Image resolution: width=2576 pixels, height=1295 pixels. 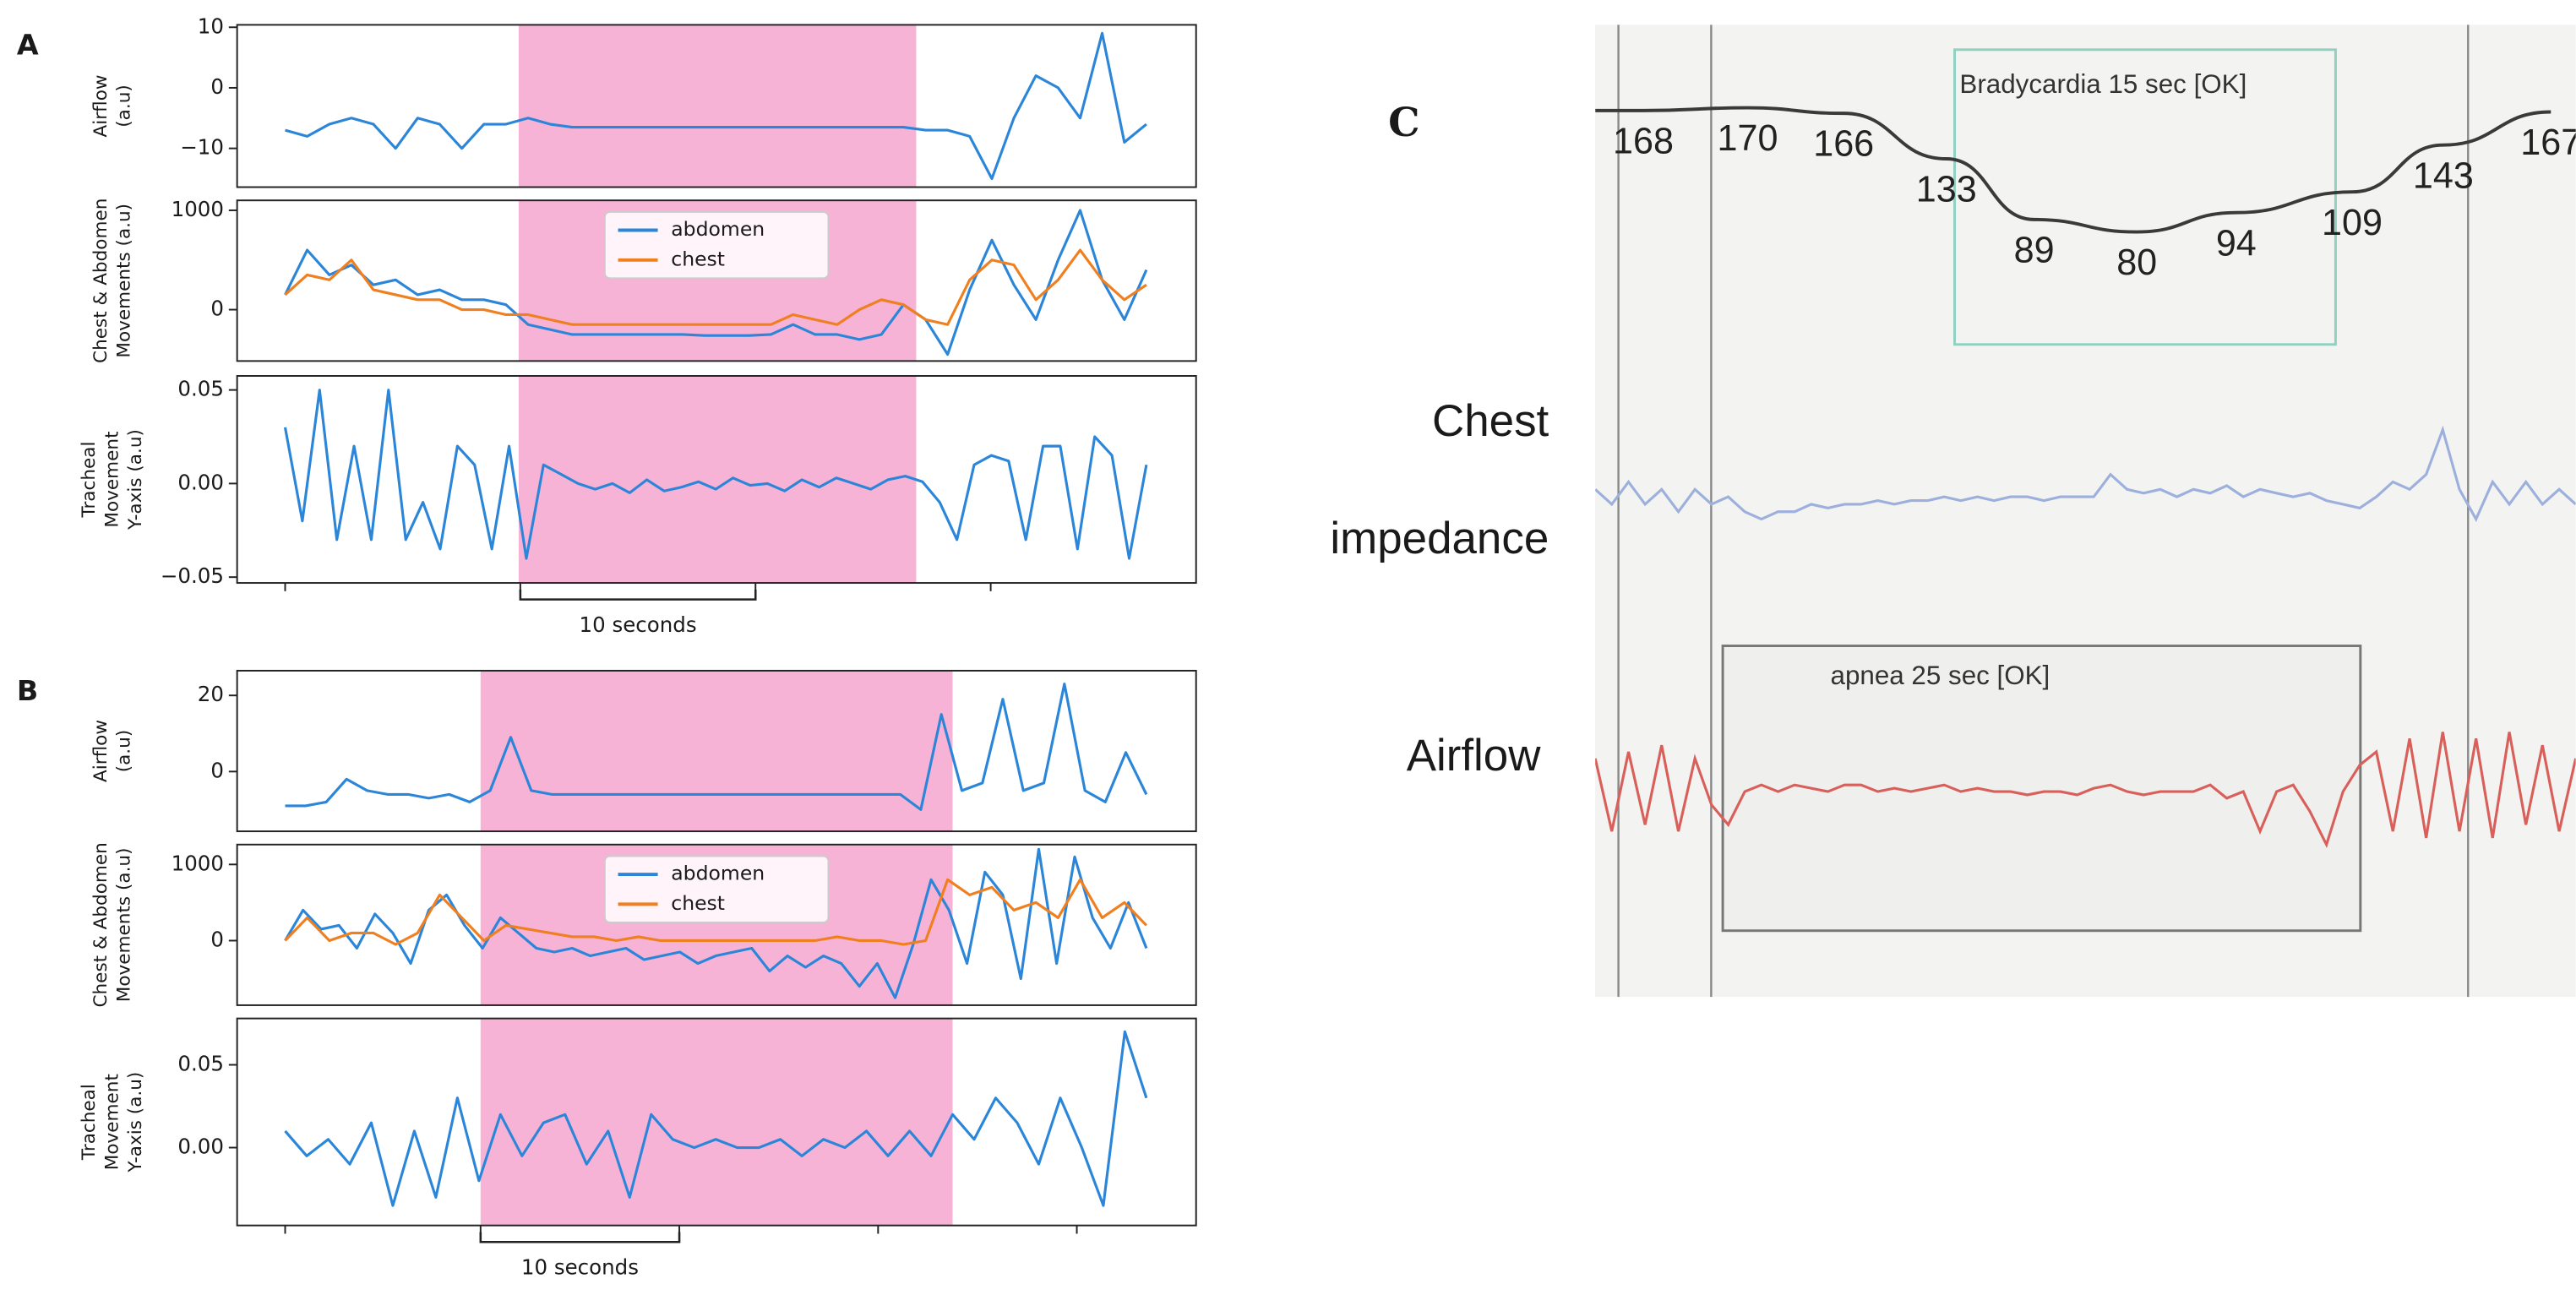 What do you see at coordinates (2136, 262) in the screenshot?
I see `heart-rate-label: 80` at bounding box center [2136, 262].